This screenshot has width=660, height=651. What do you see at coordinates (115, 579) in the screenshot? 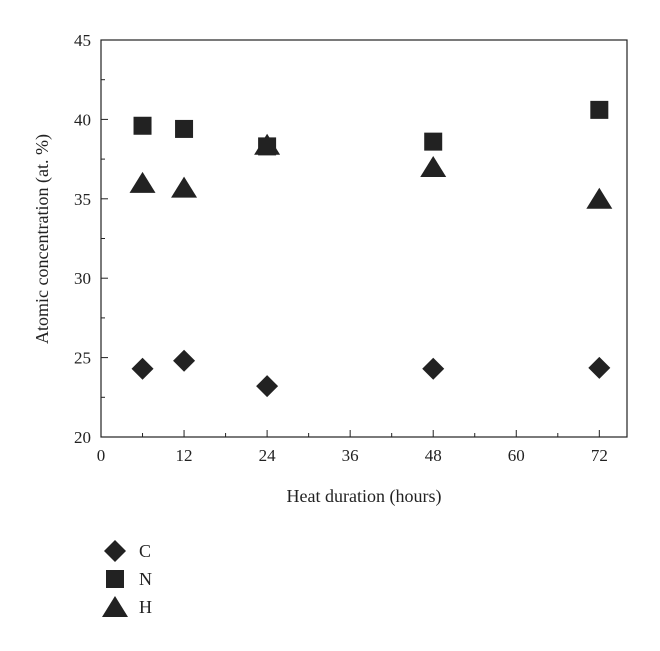
I see `legend-marker-n` at bounding box center [115, 579].